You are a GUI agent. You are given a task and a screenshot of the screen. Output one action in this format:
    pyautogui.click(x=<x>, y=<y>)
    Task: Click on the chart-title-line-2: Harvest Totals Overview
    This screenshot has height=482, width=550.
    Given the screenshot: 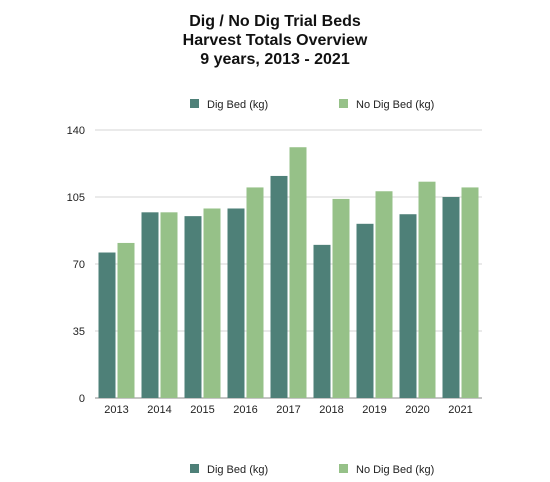 What is the action you would take?
    pyautogui.click(x=275, y=40)
    